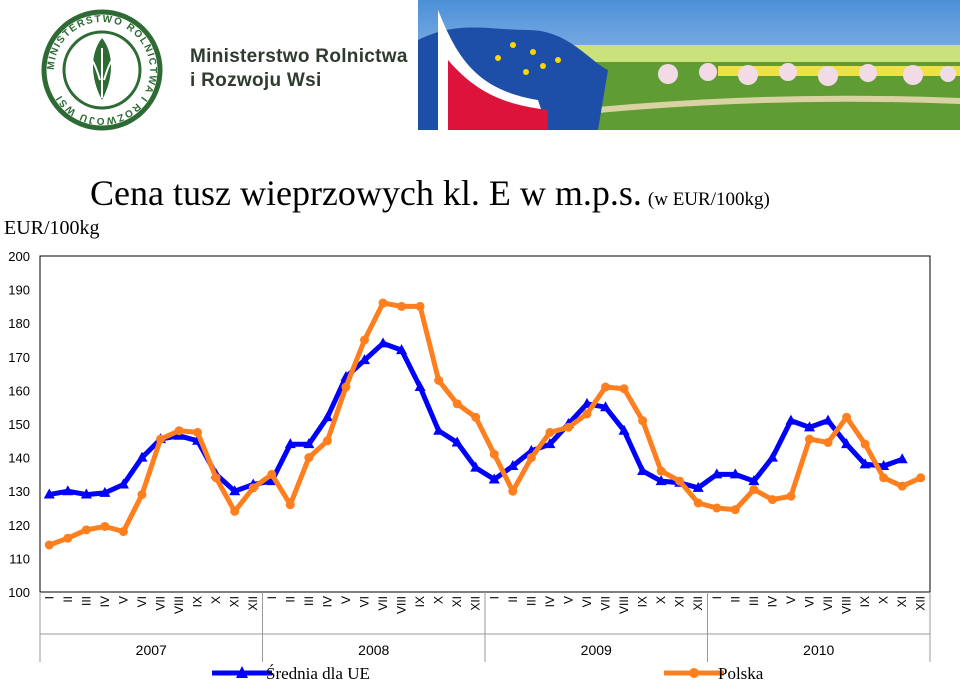 The width and height of the screenshot is (960, 689). I want to click on chart-title: Cena tusz wieprzowych kl. E w m.p.s., so click(366, 193).